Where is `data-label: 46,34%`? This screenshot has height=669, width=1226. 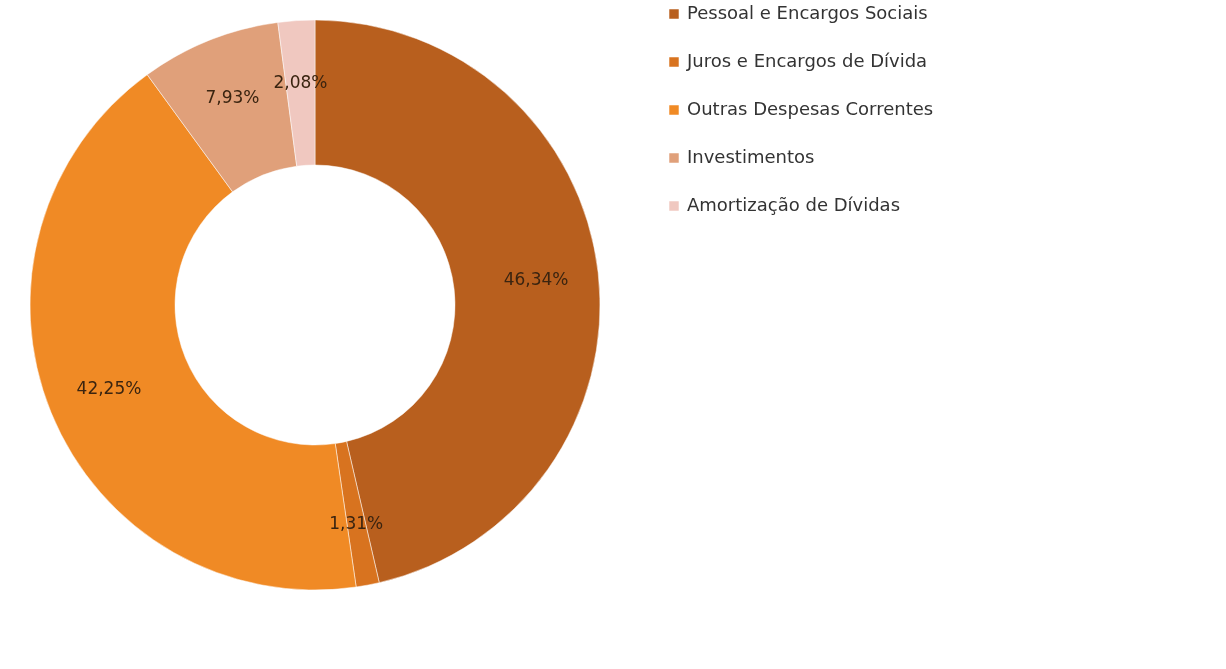 data-label: 46,34% is located at coordinates (536, 278).